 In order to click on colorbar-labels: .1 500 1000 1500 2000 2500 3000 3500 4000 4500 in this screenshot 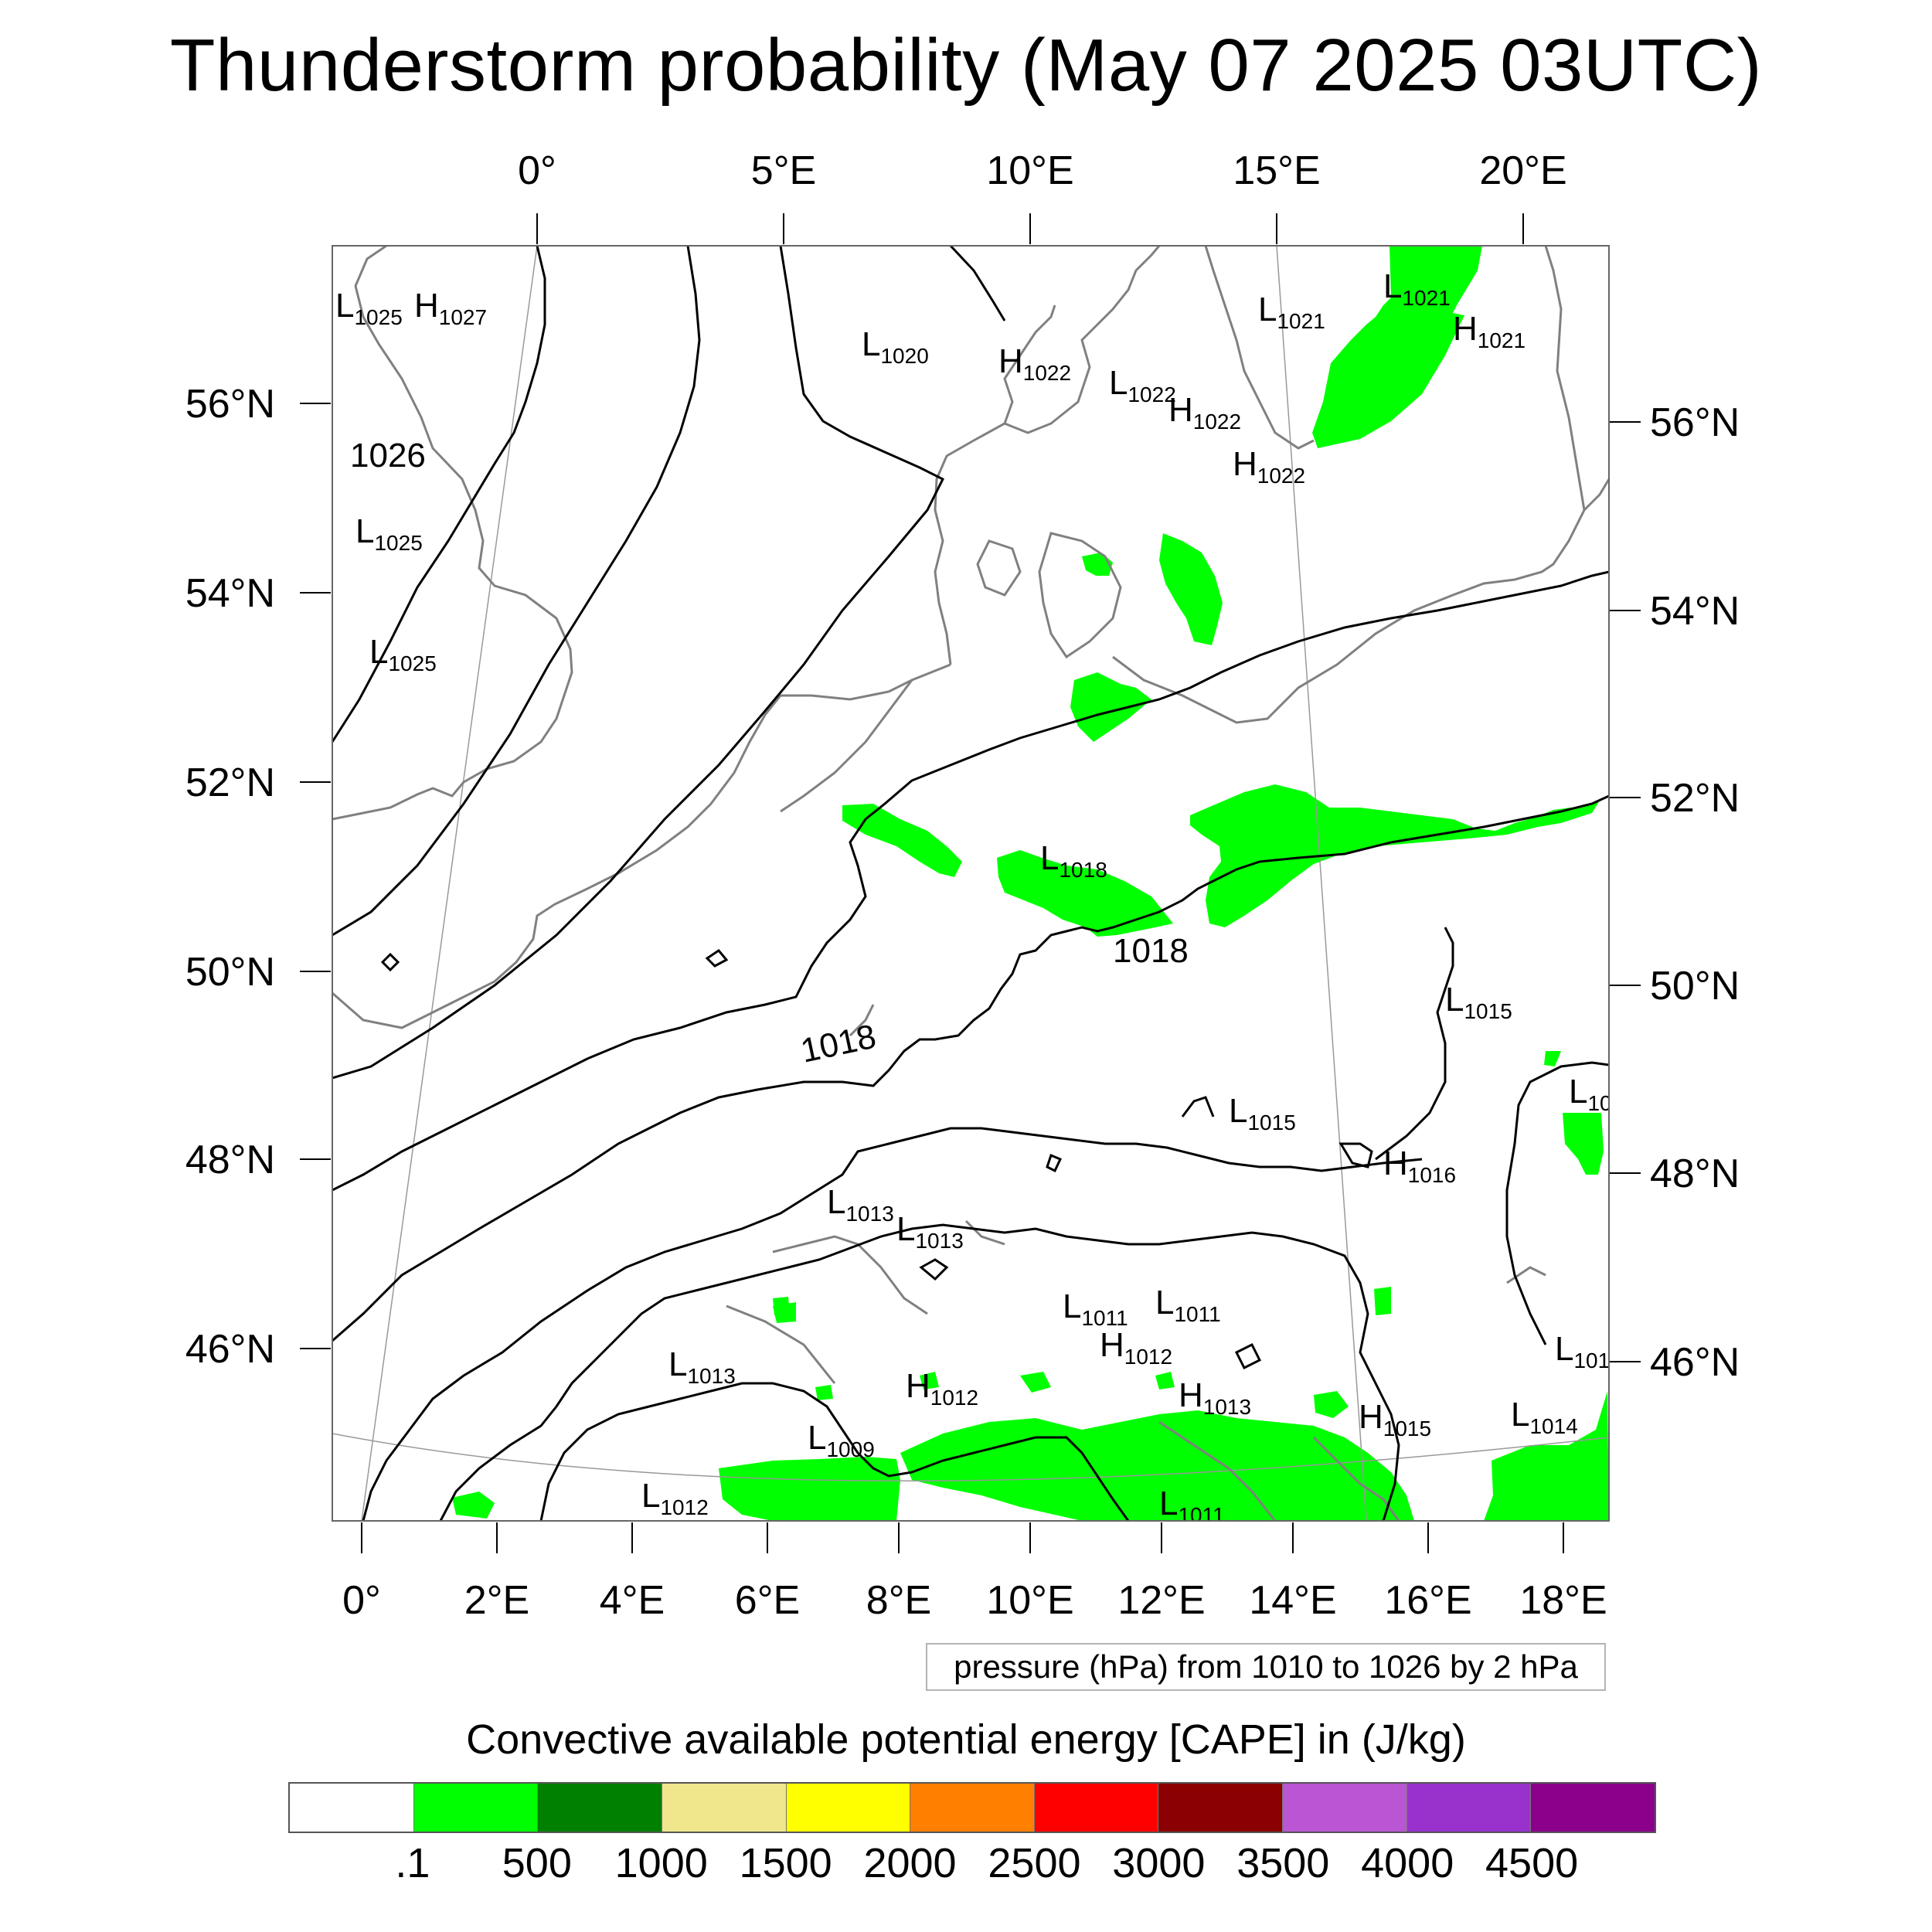, I will do `click(966, 1866)`.